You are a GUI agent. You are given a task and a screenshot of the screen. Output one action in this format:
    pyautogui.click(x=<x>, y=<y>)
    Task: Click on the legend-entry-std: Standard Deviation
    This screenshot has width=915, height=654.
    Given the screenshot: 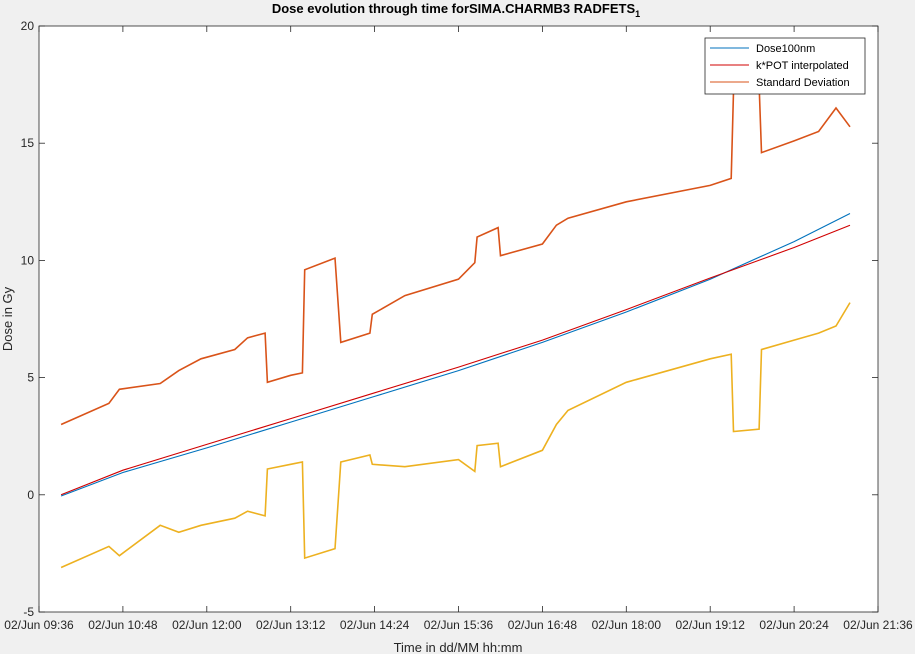 What is the action you would take?
    pyautogui.click(x=803, y=83)
    